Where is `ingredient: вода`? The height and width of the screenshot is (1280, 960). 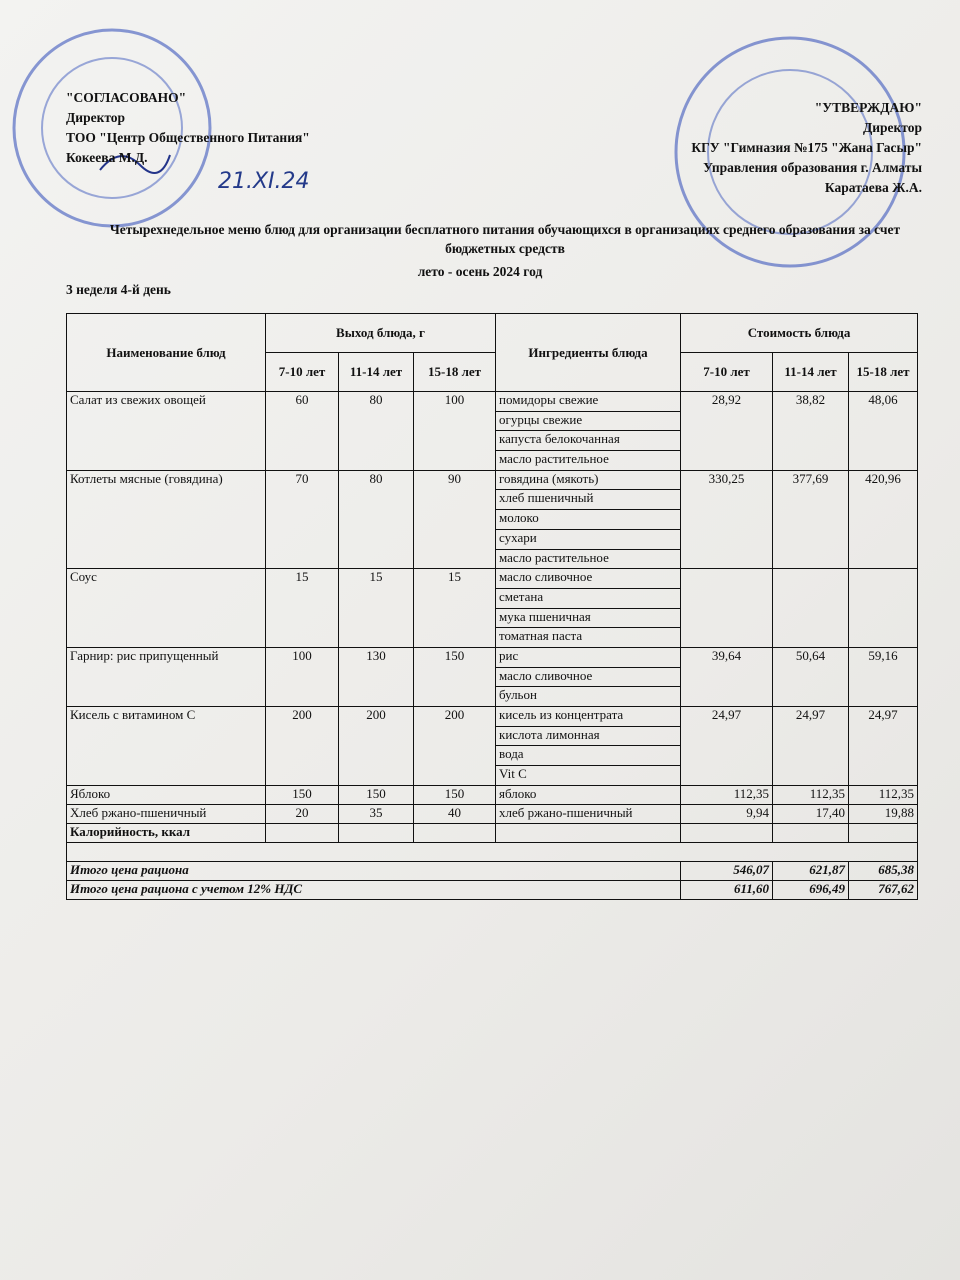
ingredient: вода is located at coordinates (588, 756).